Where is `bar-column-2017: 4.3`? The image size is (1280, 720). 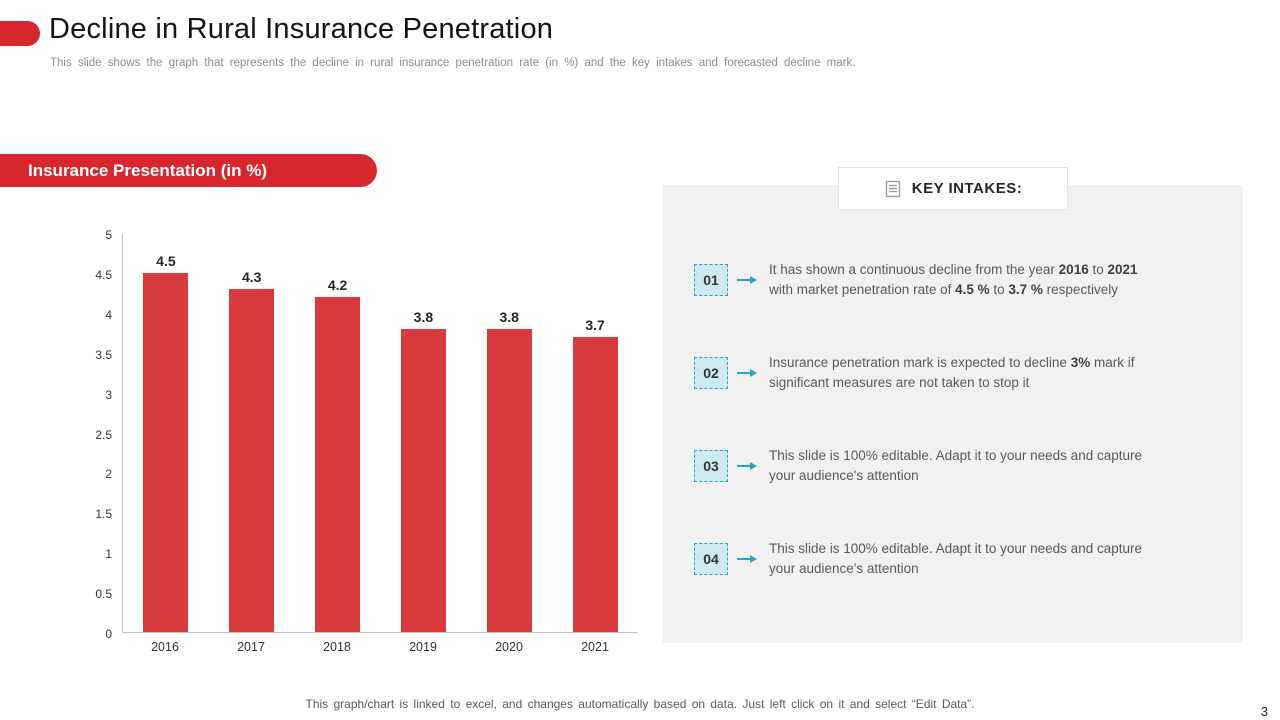 bar-column-2017: 4.3 is located at coordinates (252, 450).